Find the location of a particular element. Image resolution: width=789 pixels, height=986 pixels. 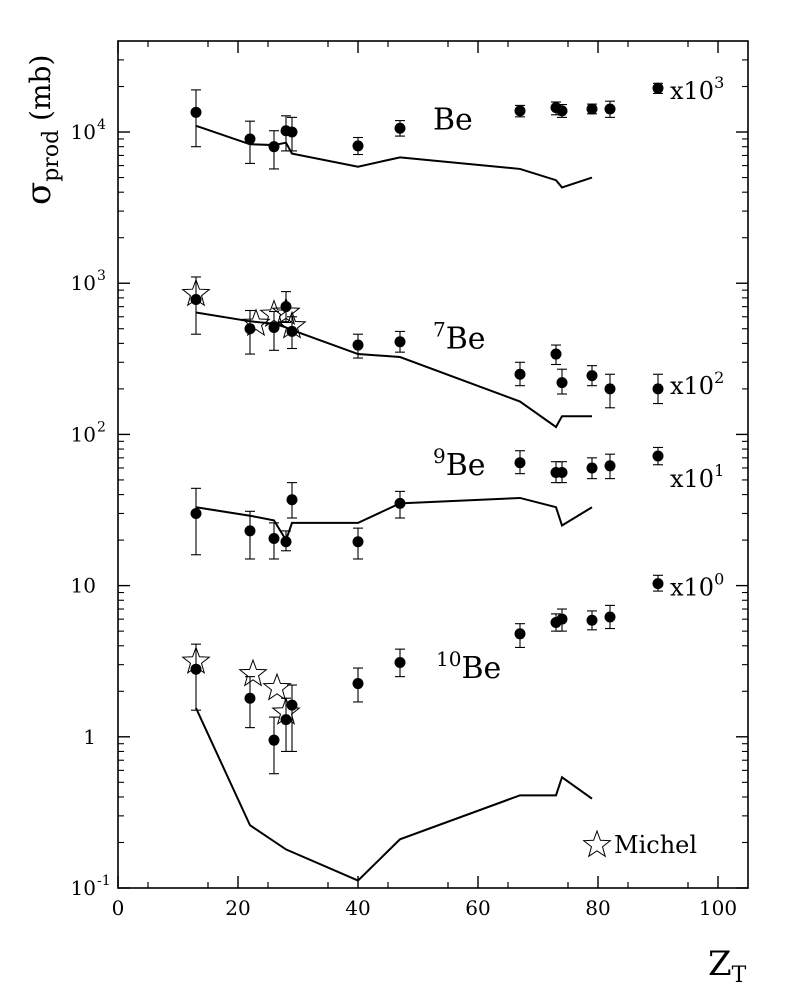

series-10-scale-label: x100 is located at coordinates (697, 586).